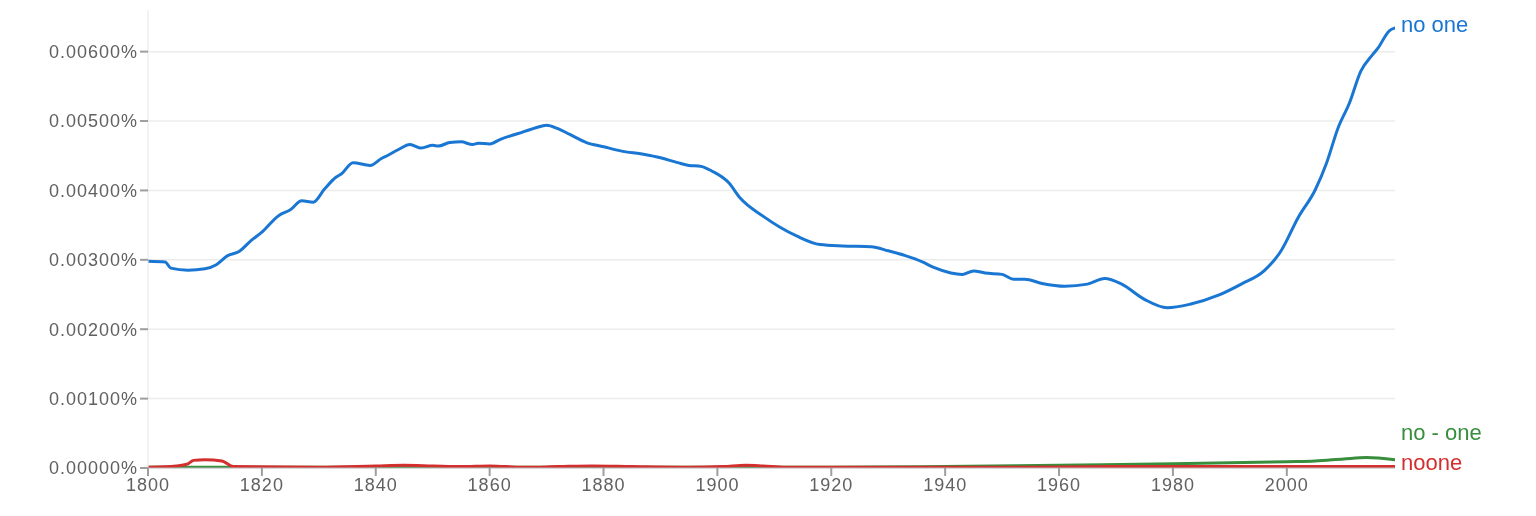  I want to click on y-tick-label: 0.00600%, so click(93, 52).